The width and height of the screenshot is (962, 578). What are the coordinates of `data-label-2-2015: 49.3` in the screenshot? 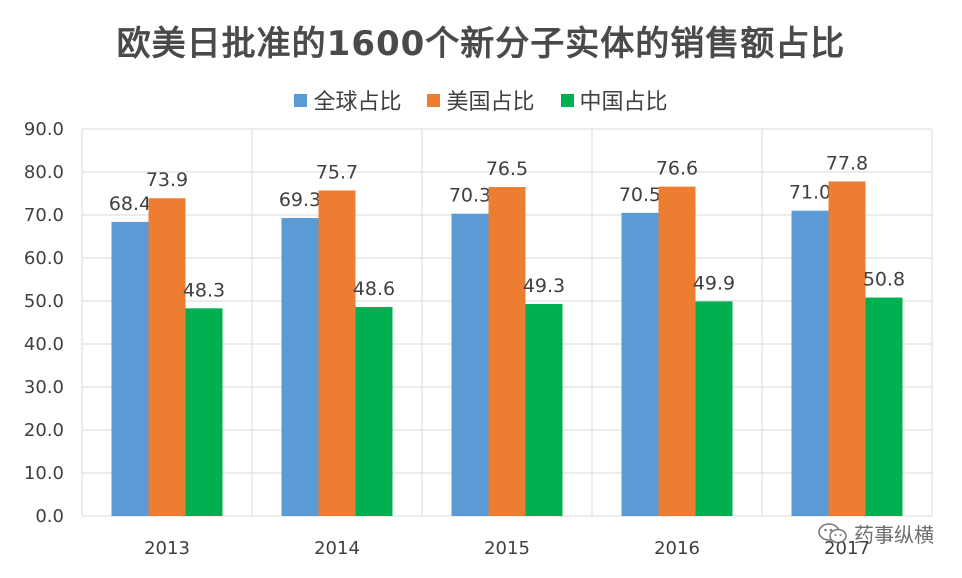 It's located at (544, 286).